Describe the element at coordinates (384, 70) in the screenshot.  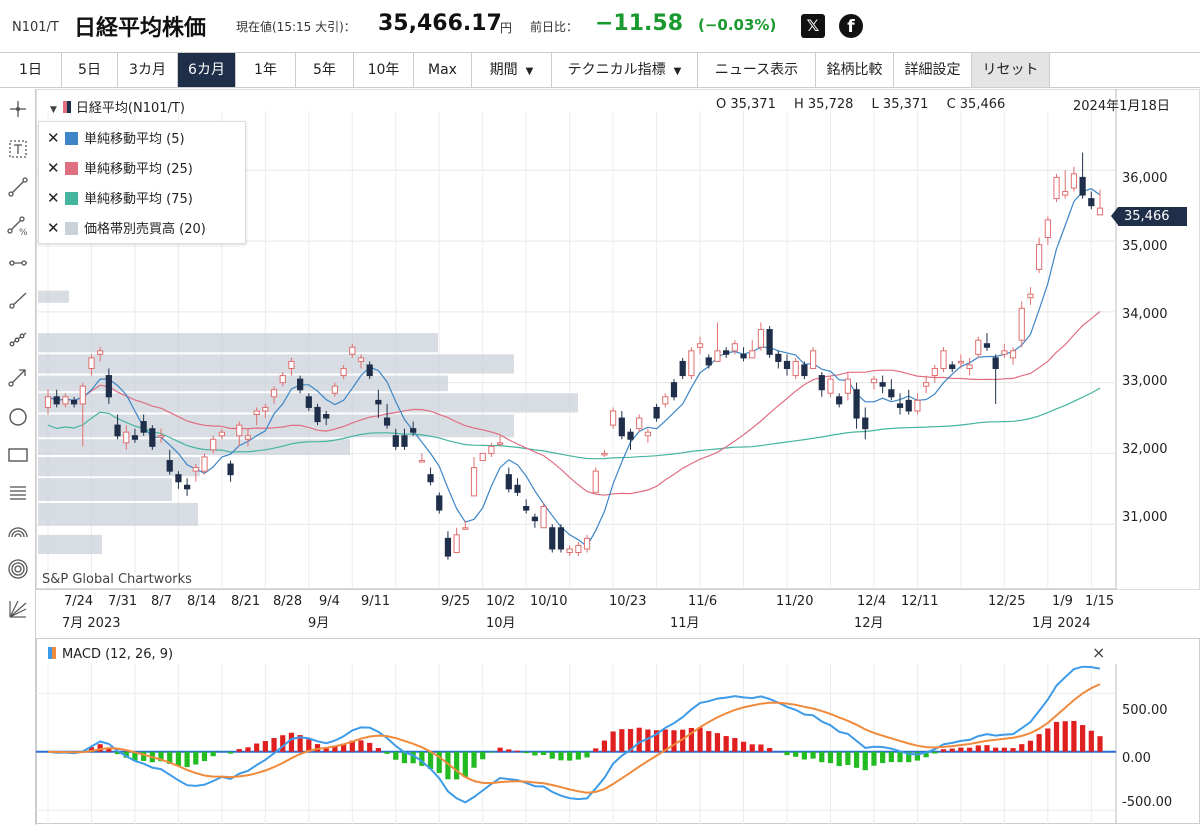
I see `tab-10y: 10年` at that location.